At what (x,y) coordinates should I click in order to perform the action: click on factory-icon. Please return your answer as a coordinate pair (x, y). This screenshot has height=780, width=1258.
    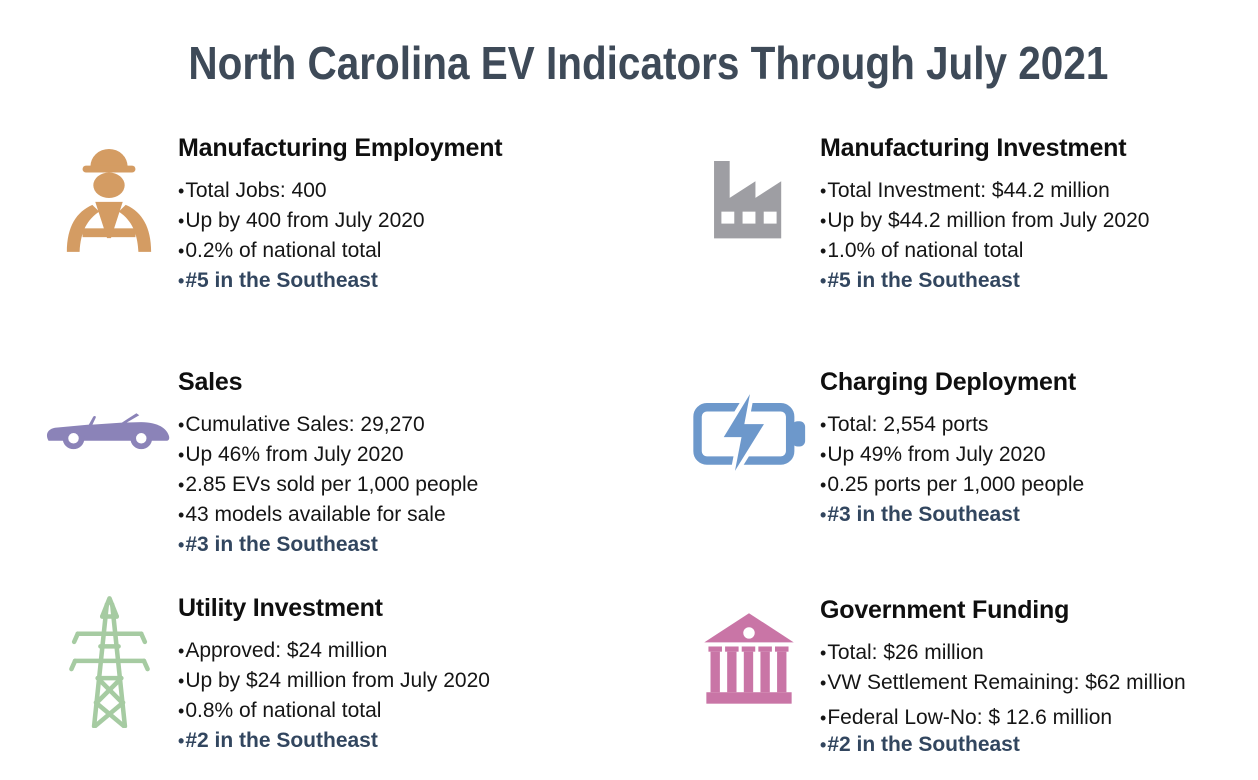
    Looking at the image, I should click on (748, 200).